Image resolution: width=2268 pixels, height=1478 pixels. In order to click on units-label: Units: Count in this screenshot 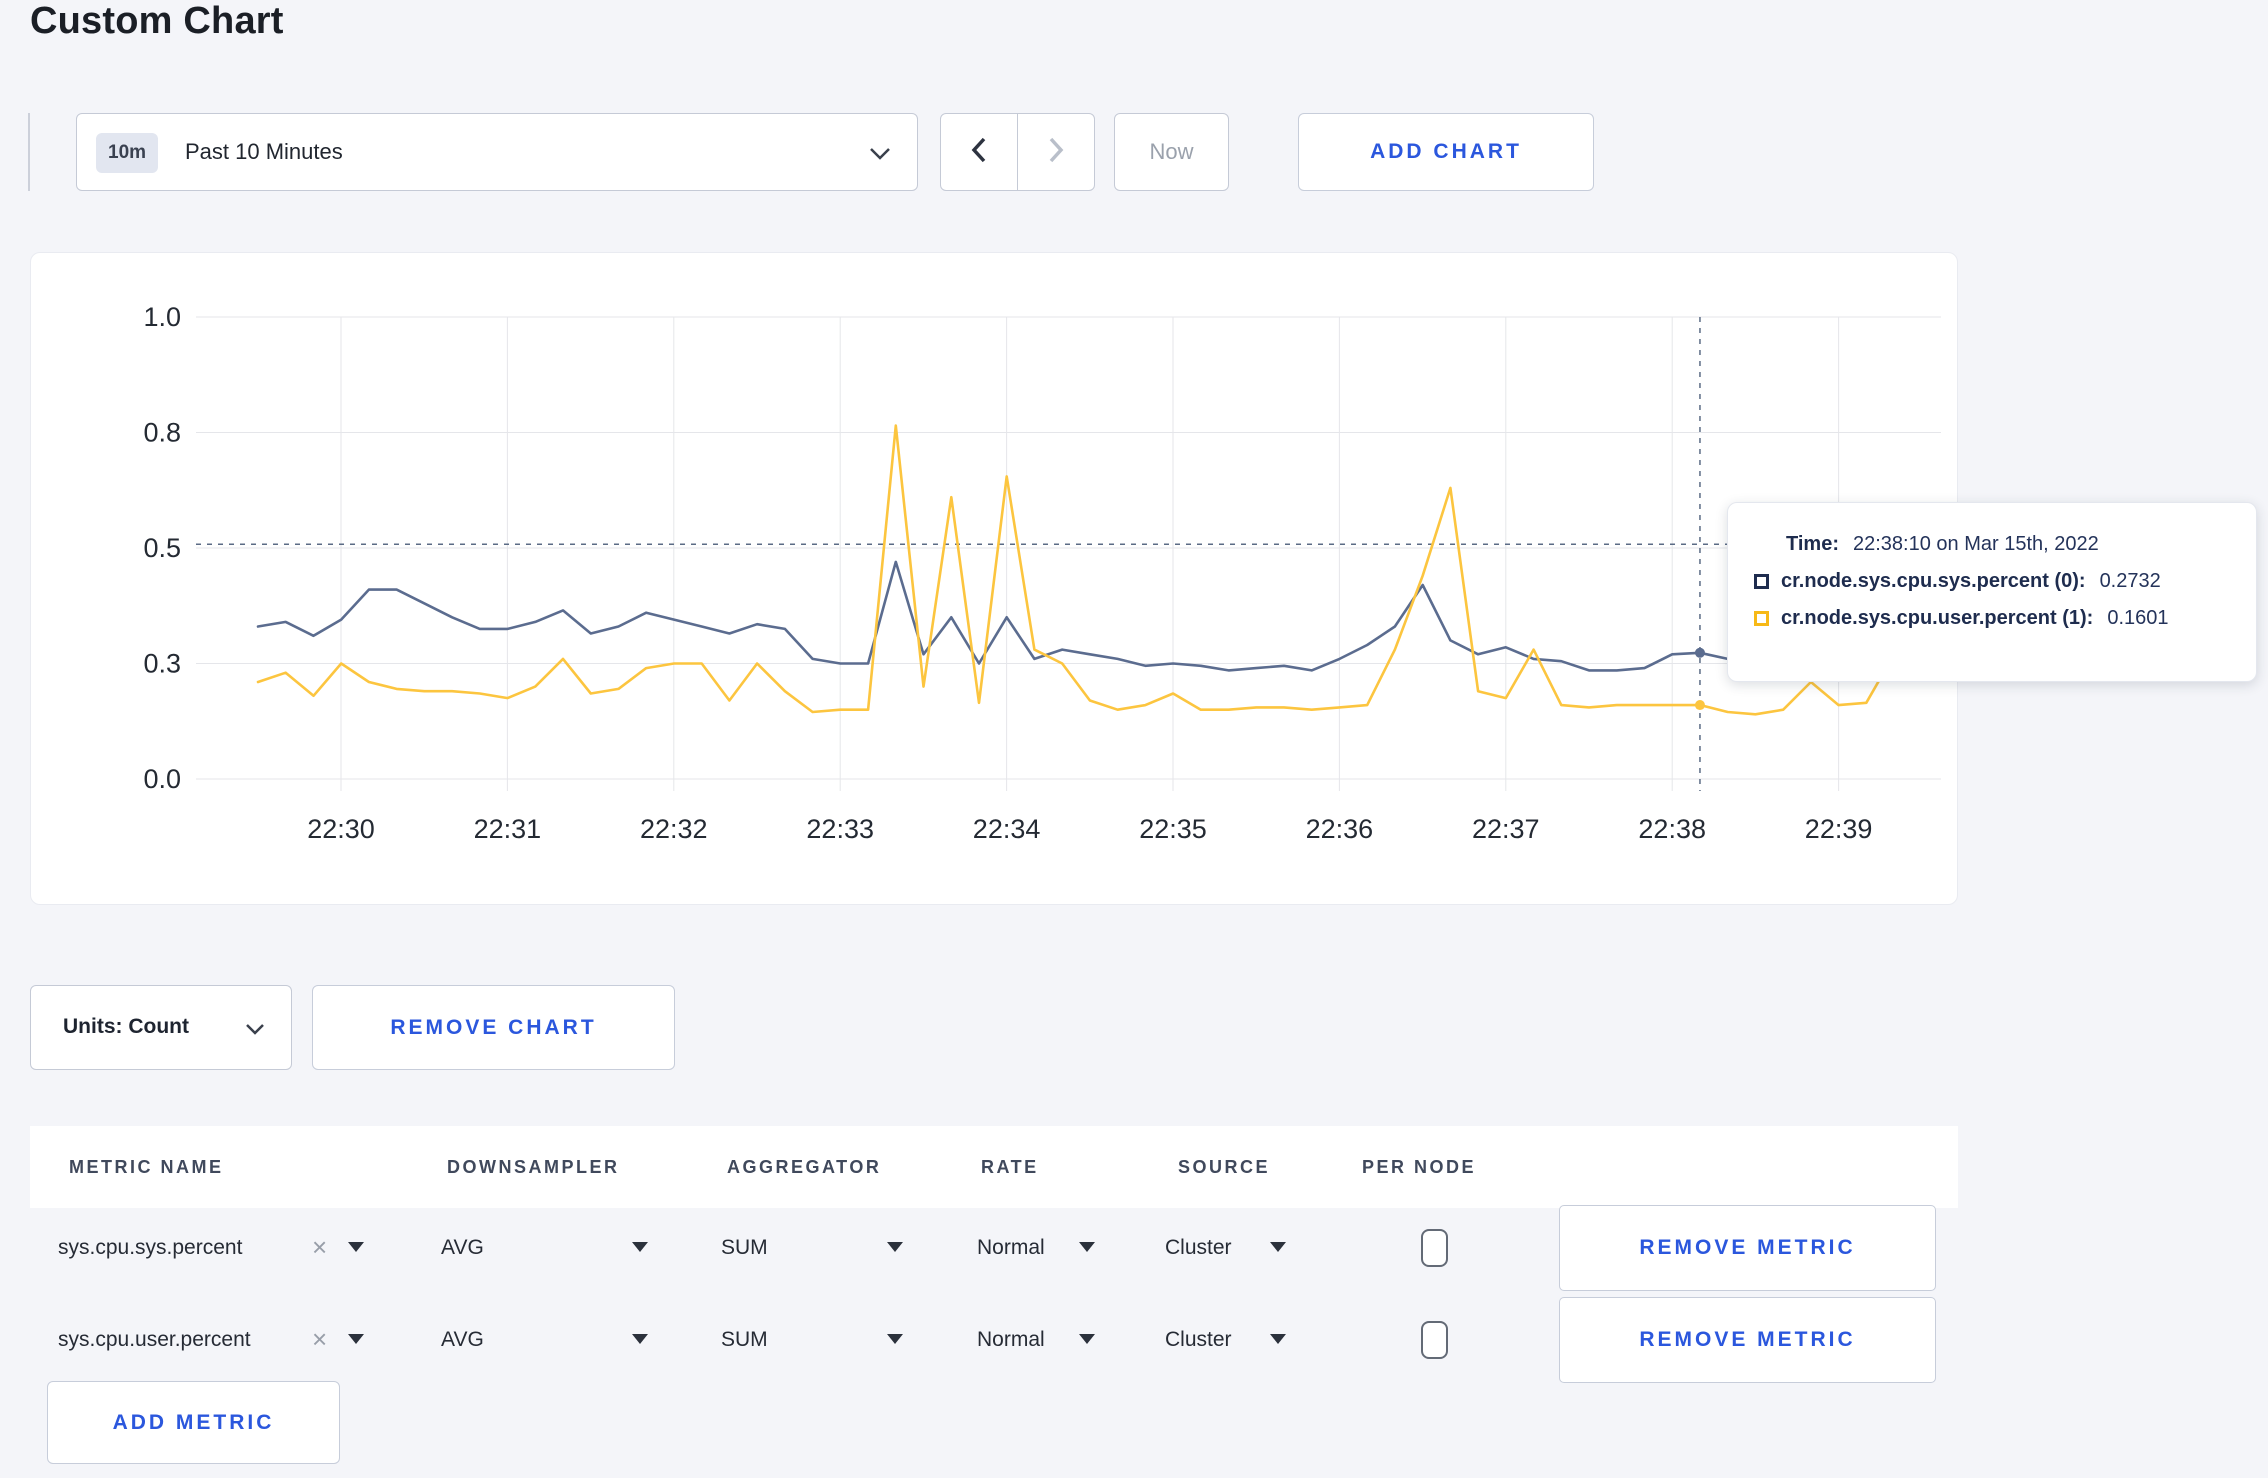, I will do `click(126, 1026)`.